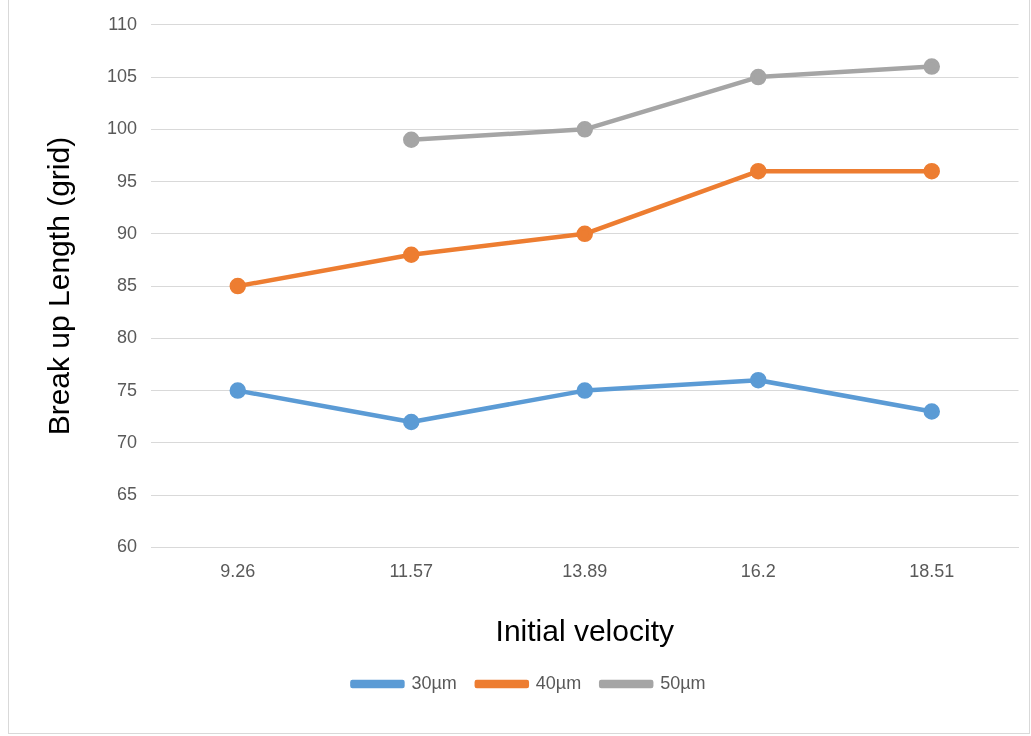 The height and width of the screenshot is (736, 1031). I want to click on x-tick-label: 11.57, so click(411, 571).